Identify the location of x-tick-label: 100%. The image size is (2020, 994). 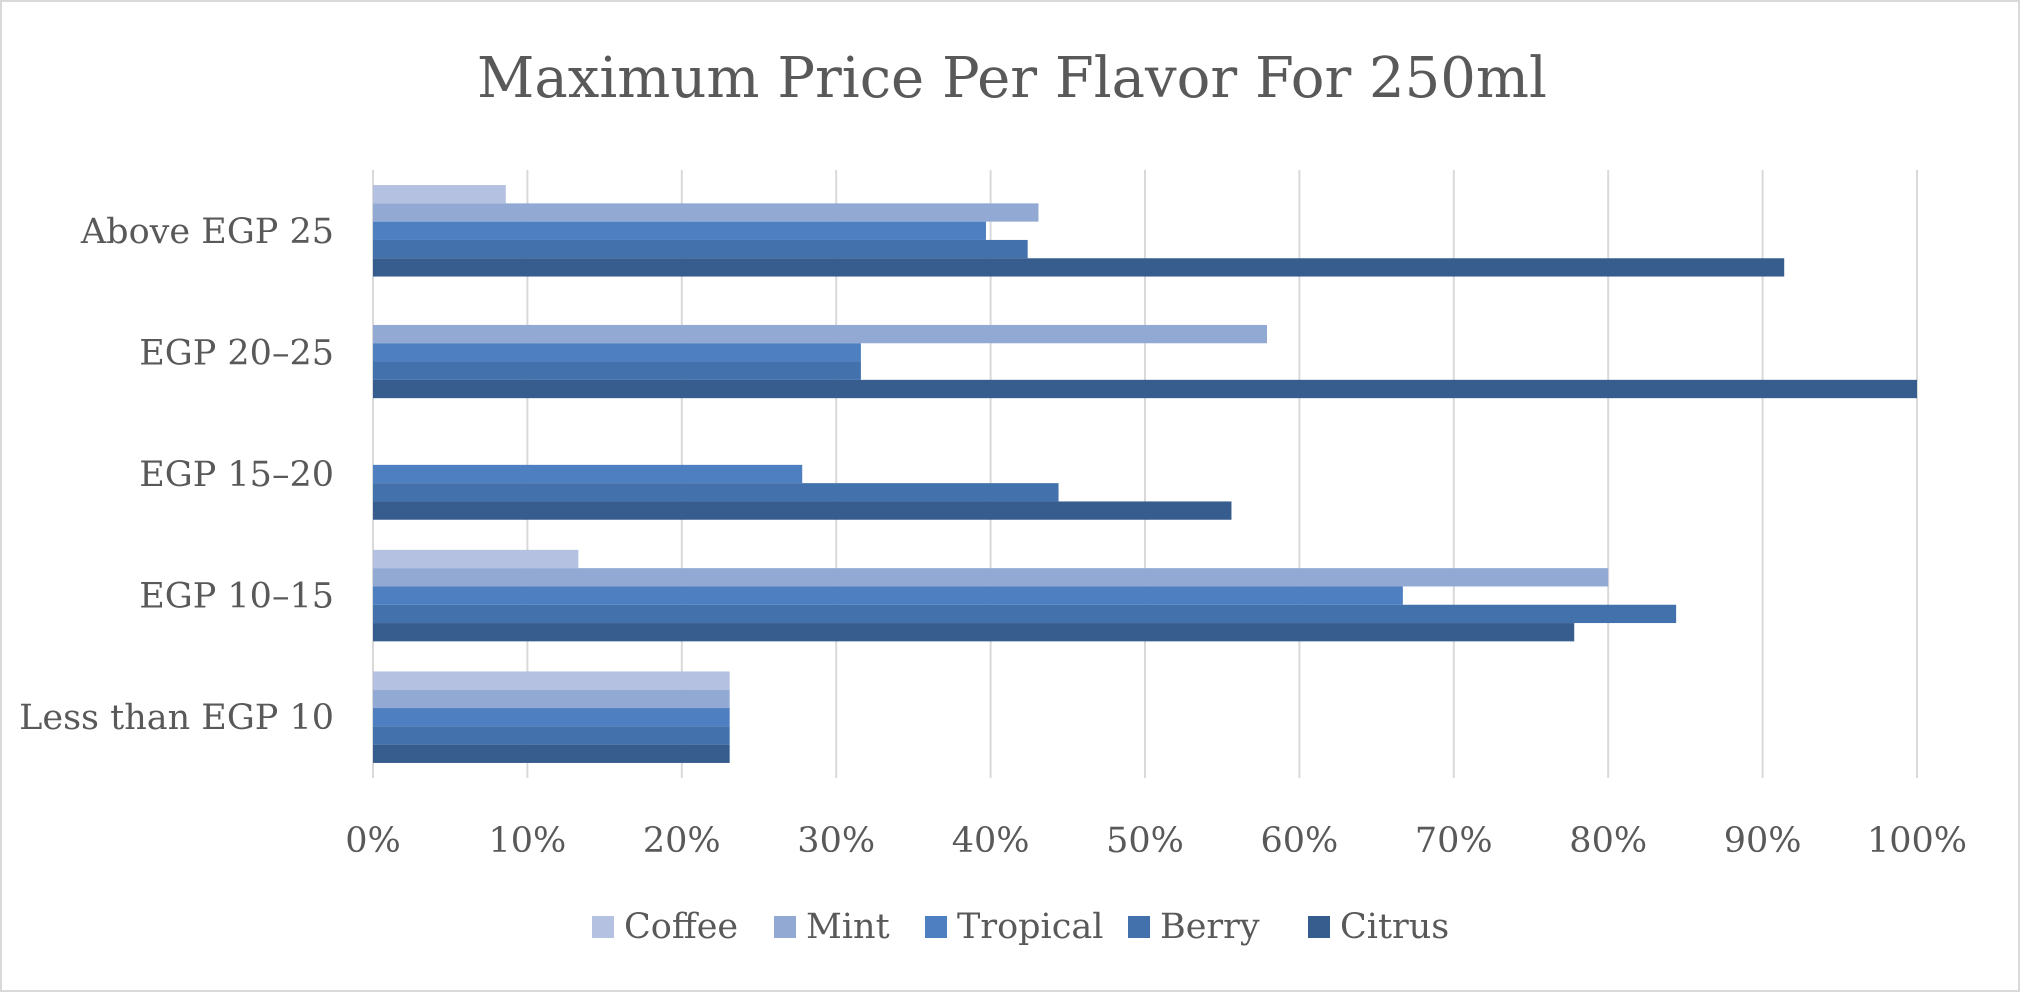
(1917, 841).